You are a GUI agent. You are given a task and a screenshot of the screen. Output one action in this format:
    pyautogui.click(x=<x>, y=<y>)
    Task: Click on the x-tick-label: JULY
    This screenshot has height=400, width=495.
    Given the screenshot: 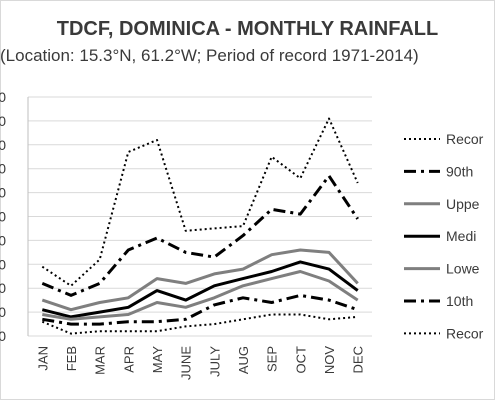 What is the action you would take?
    pyautogui.click(x=214, y=361)
    